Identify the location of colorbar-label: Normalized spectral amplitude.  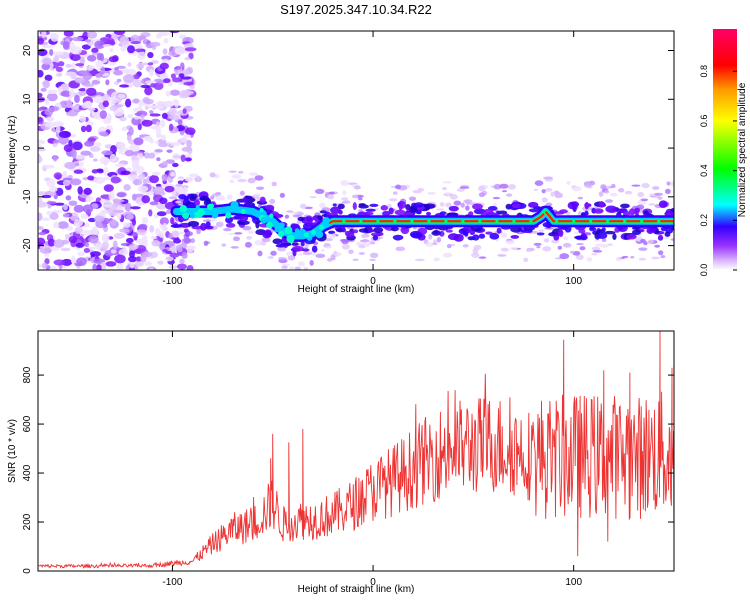
(742, 149).